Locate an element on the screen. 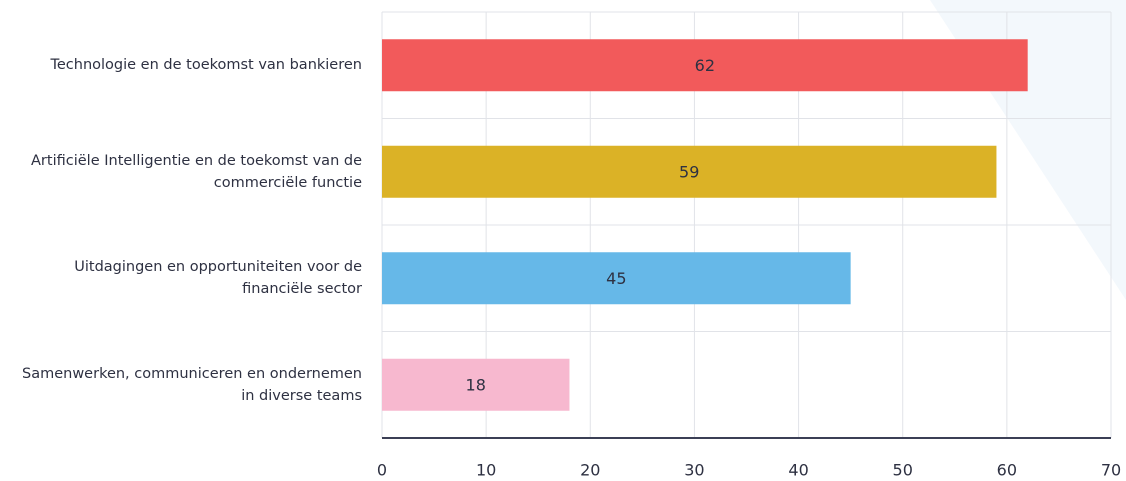  x-tick-label: 40 is located at coordinates (798, 470).